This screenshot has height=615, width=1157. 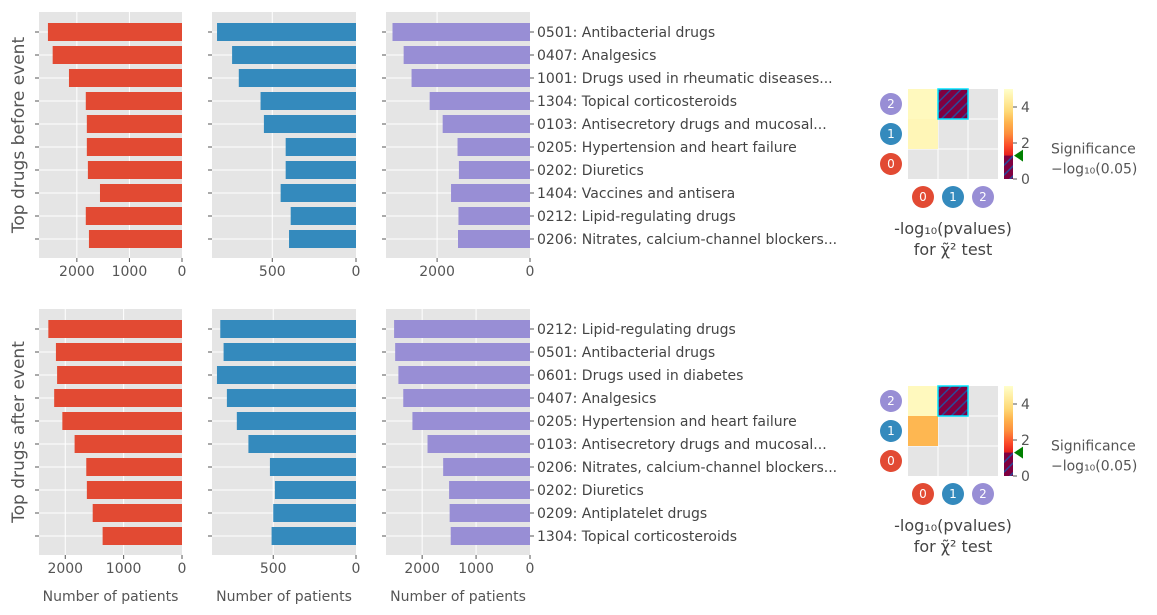 What do you see at coordinates (1008, 464) in the screenshot?
I see `colorbar-nonsignificant-band` at bounding box center [1008, 464].